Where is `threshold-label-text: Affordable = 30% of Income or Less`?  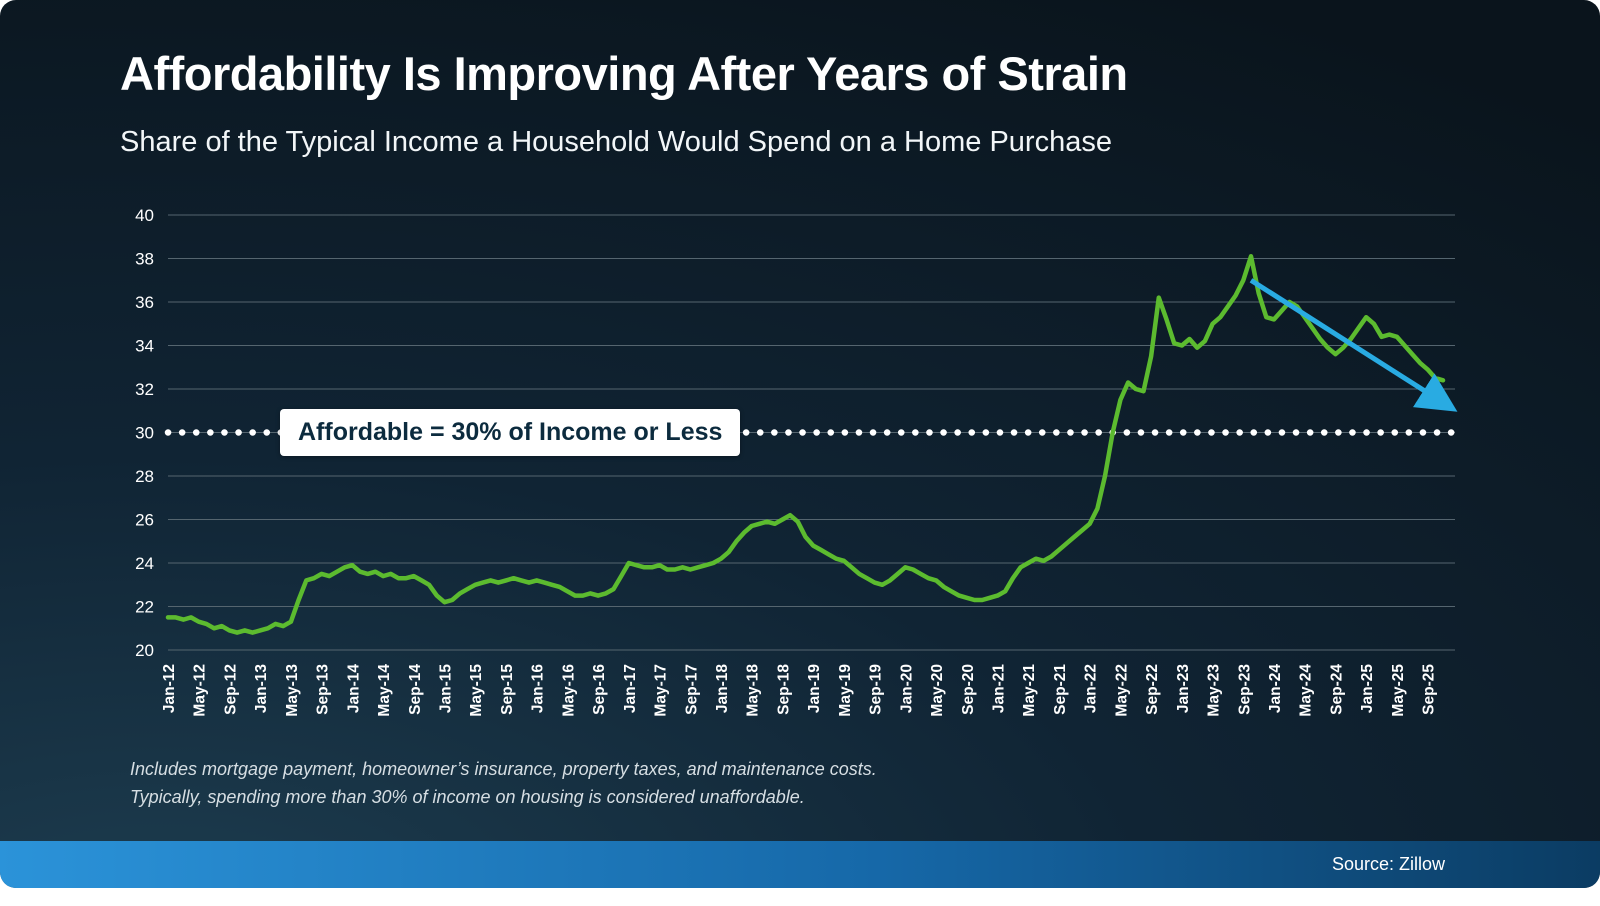 threshold-label-text: Affordable = 30% of Income or Less is located at coordinates (510, 431).